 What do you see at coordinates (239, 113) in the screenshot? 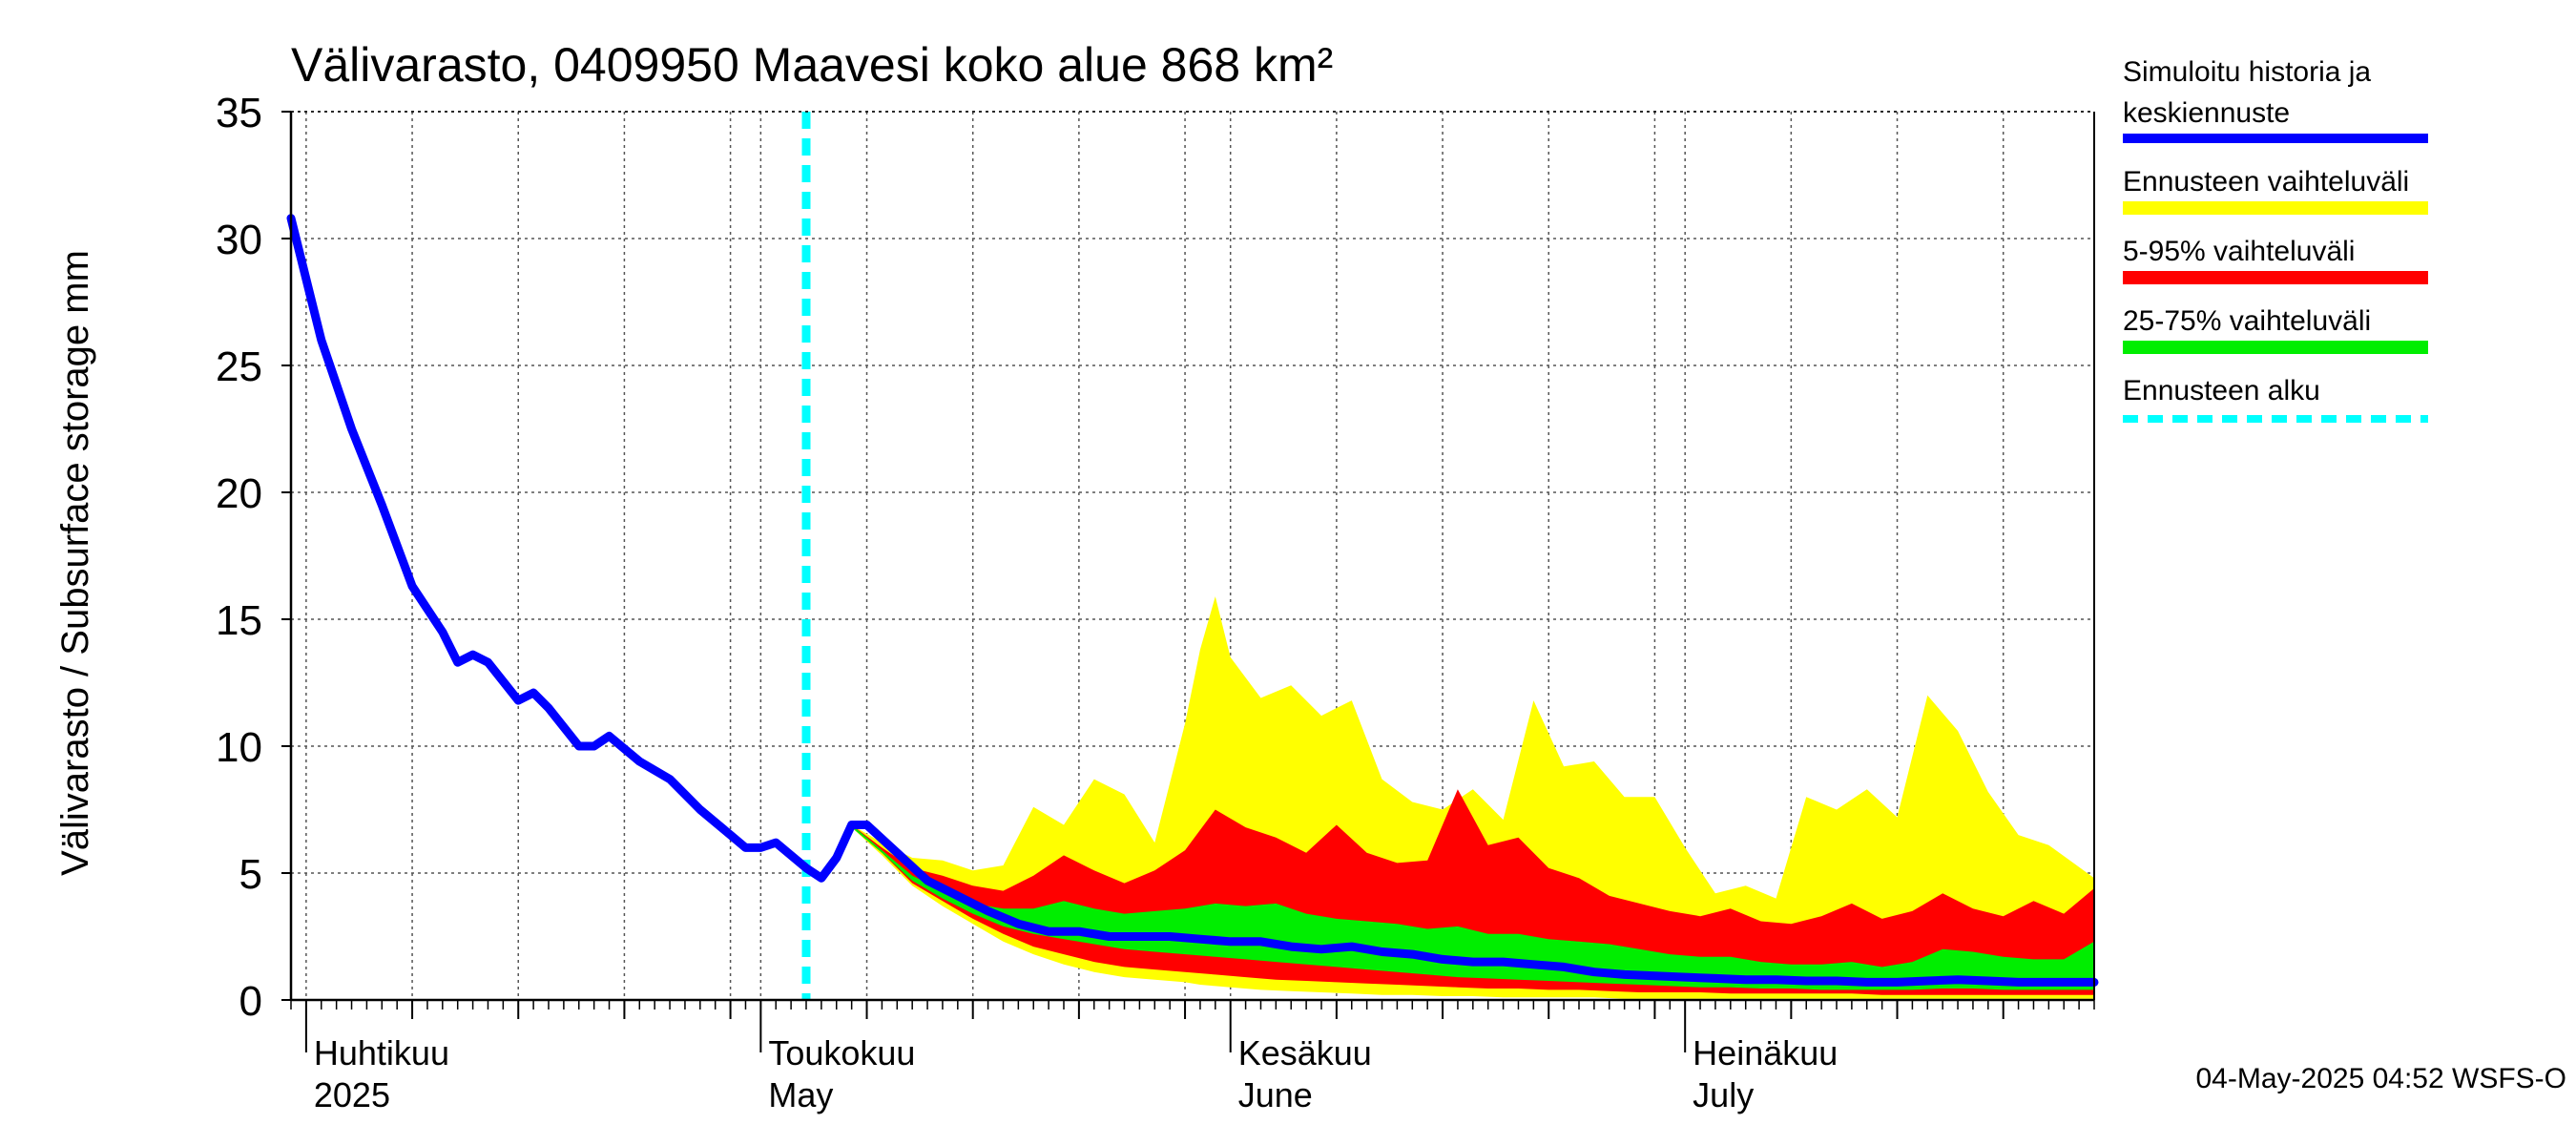
I see `y-tick-label: 35` at bounding box center [239, 113].